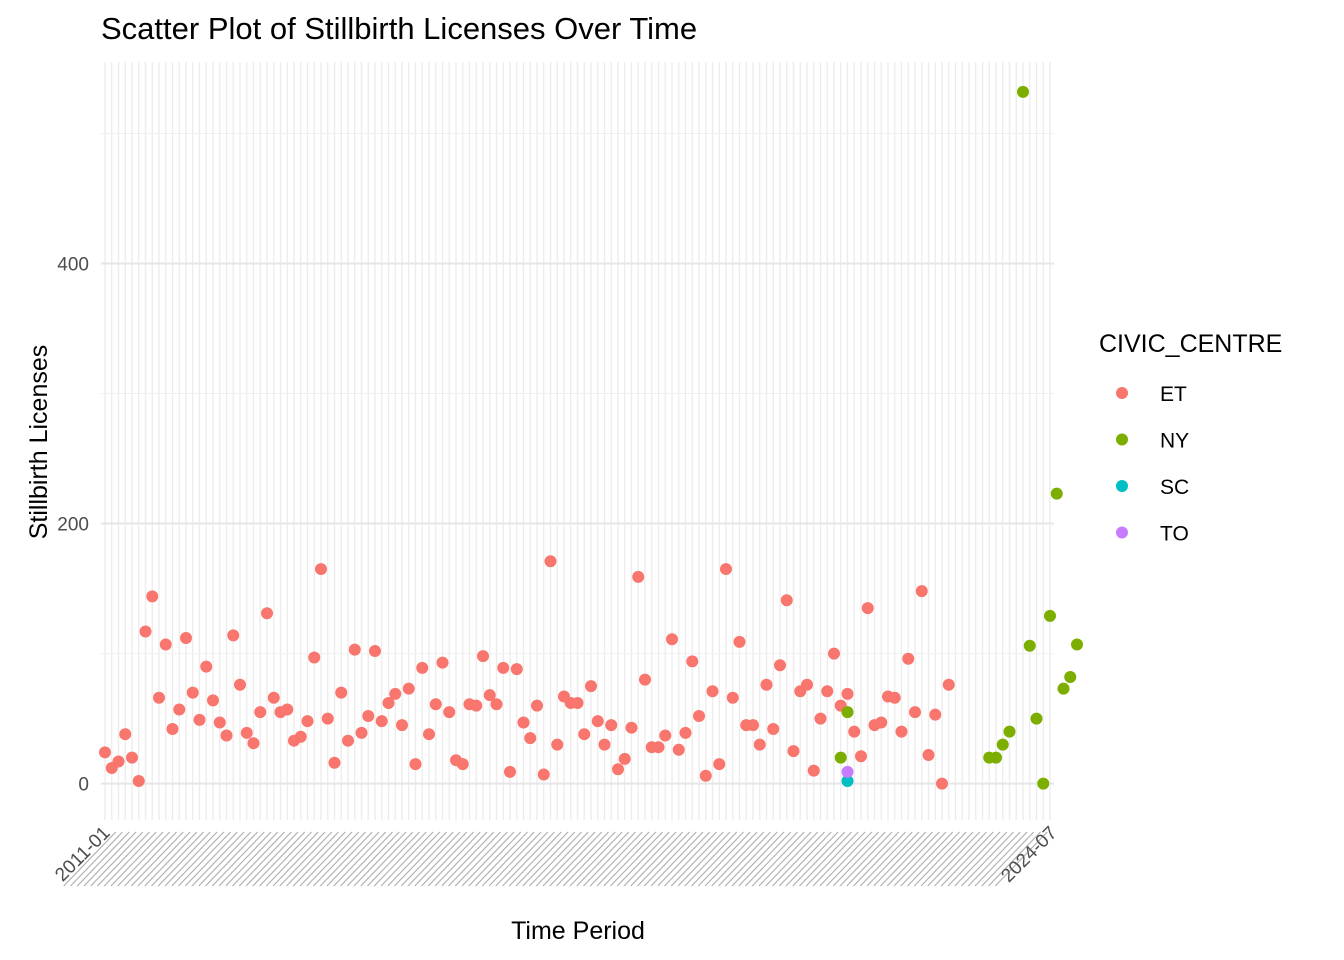 The image size is (1344, 960). Describe the element at coordinates (73, 265) in the screenshot. I see `y-tick-label: 400` at that location.